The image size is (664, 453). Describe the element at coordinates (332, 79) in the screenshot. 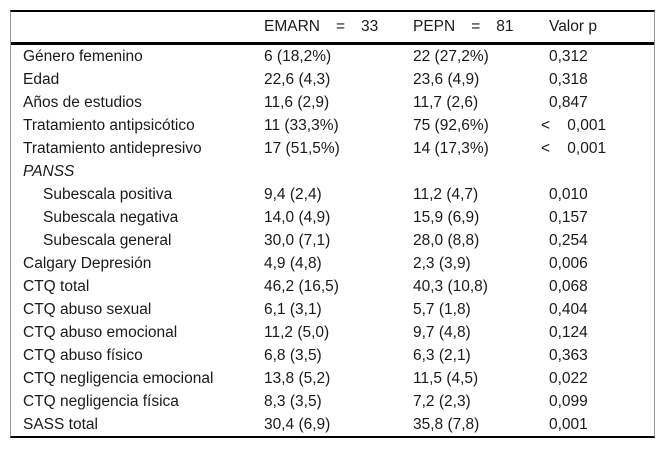

I see `table-row: Edad 22,6 (4,3) 23,6 (4,9) 0,318` at that location.